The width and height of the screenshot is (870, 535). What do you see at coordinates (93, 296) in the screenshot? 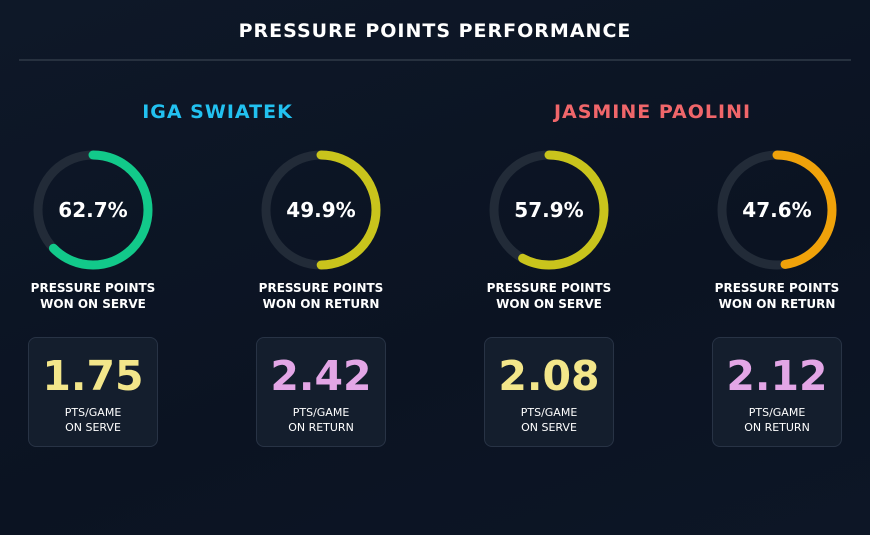
I see `ring-label-swiatek-serve: PRESSURE POINTS WON ON SERVE` at bounding box center [93, 296].